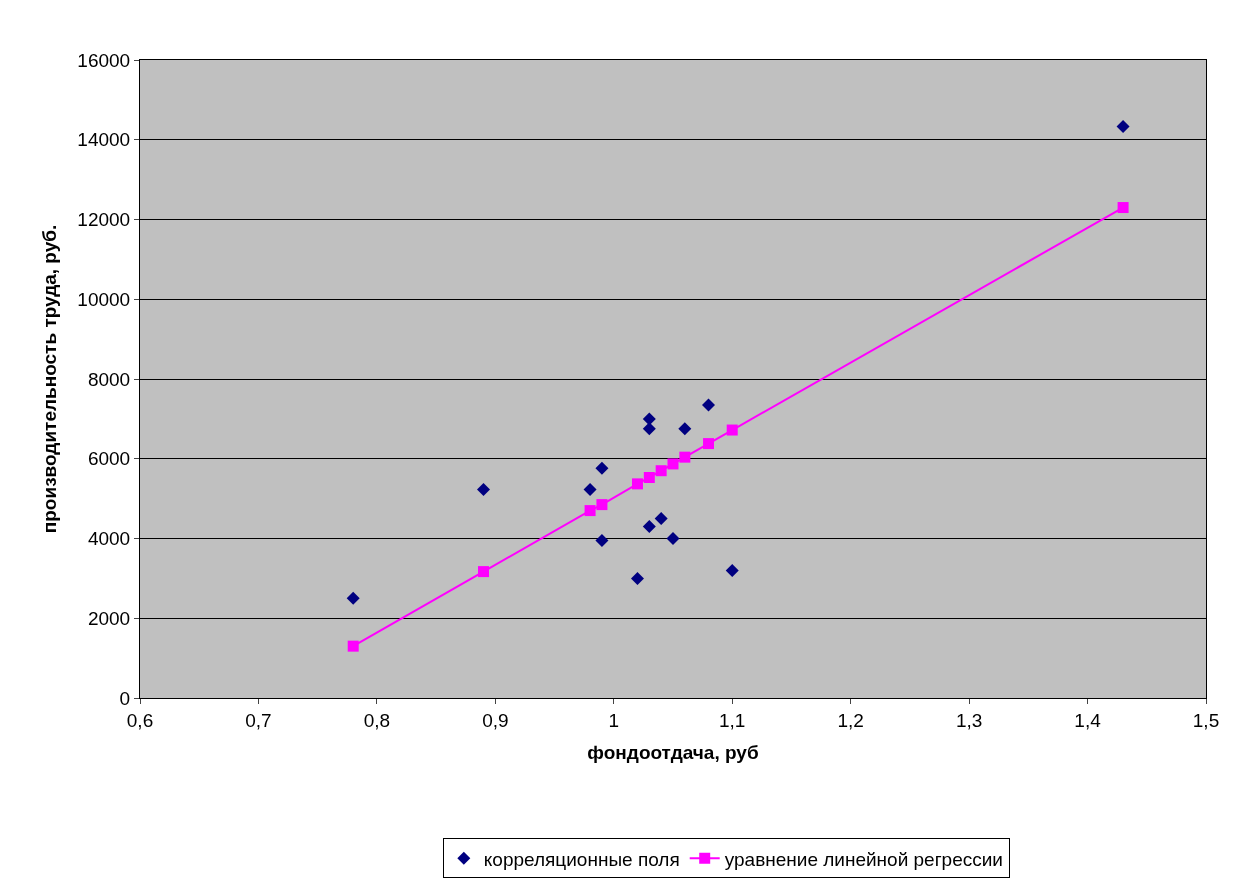 The width and height of the screenshot is (1248, 894). I want to click on x-tick-label: 0,7, so click(258, 720).